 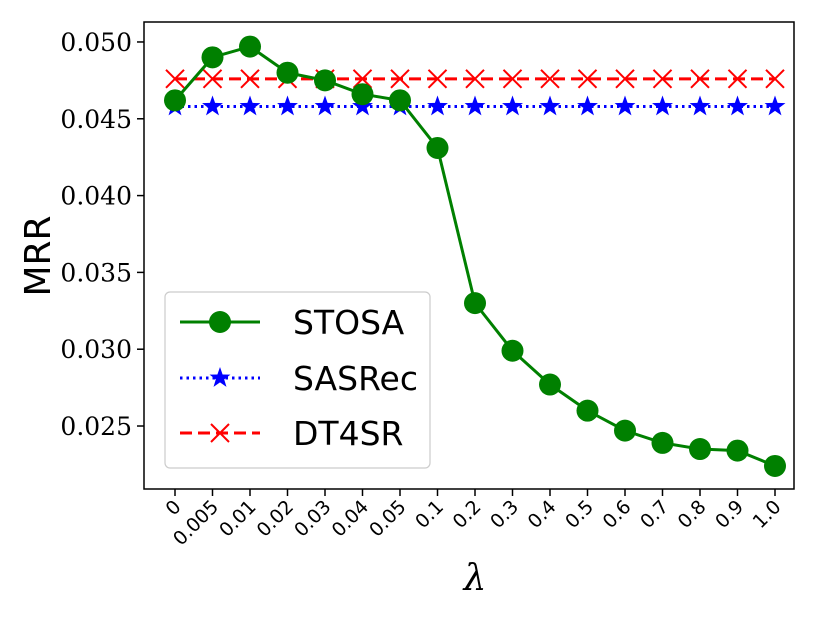 What do you see at coordinates (237, 518) in the screenshot?
I see `x-tick-label: 0.01` at bounding box center [237, 518].